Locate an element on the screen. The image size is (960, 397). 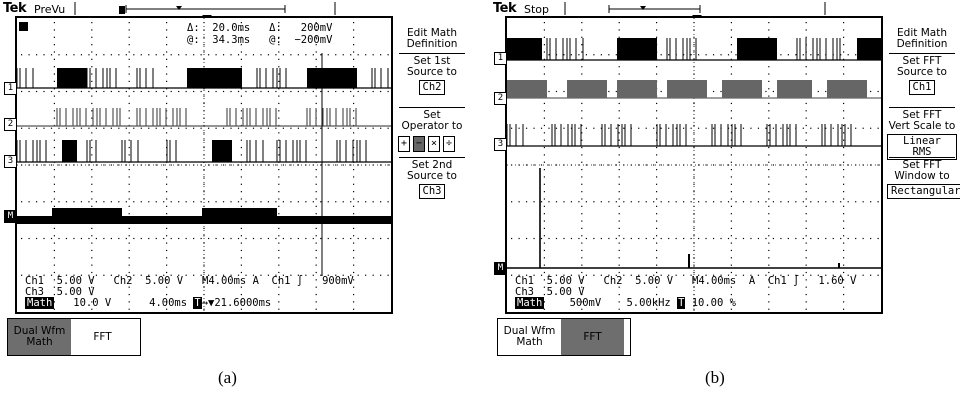
set-fft-scale-button: Set FFT Vert Scale to Linear RMS is located at coordinates (922, 135).